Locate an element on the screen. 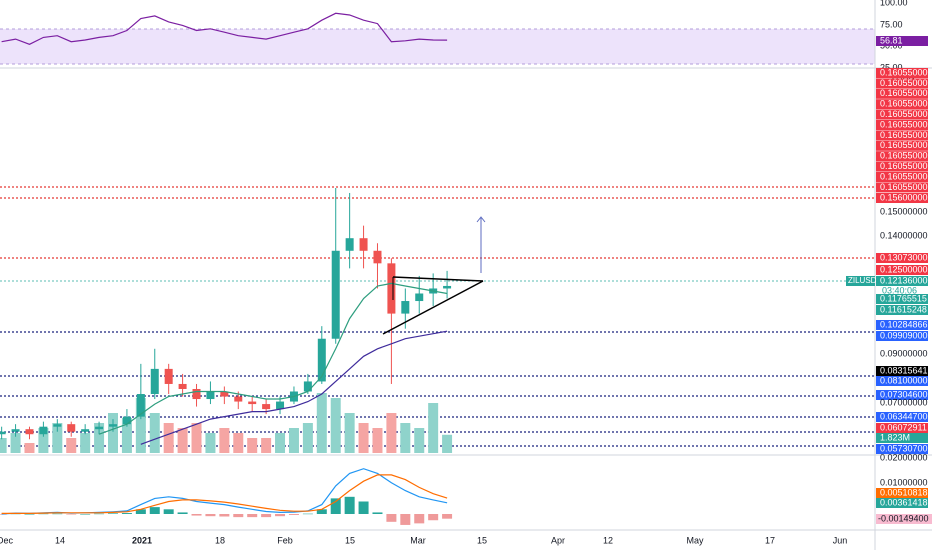  price-badge-text: 0.11765515 is located at coordinates (903, 298).